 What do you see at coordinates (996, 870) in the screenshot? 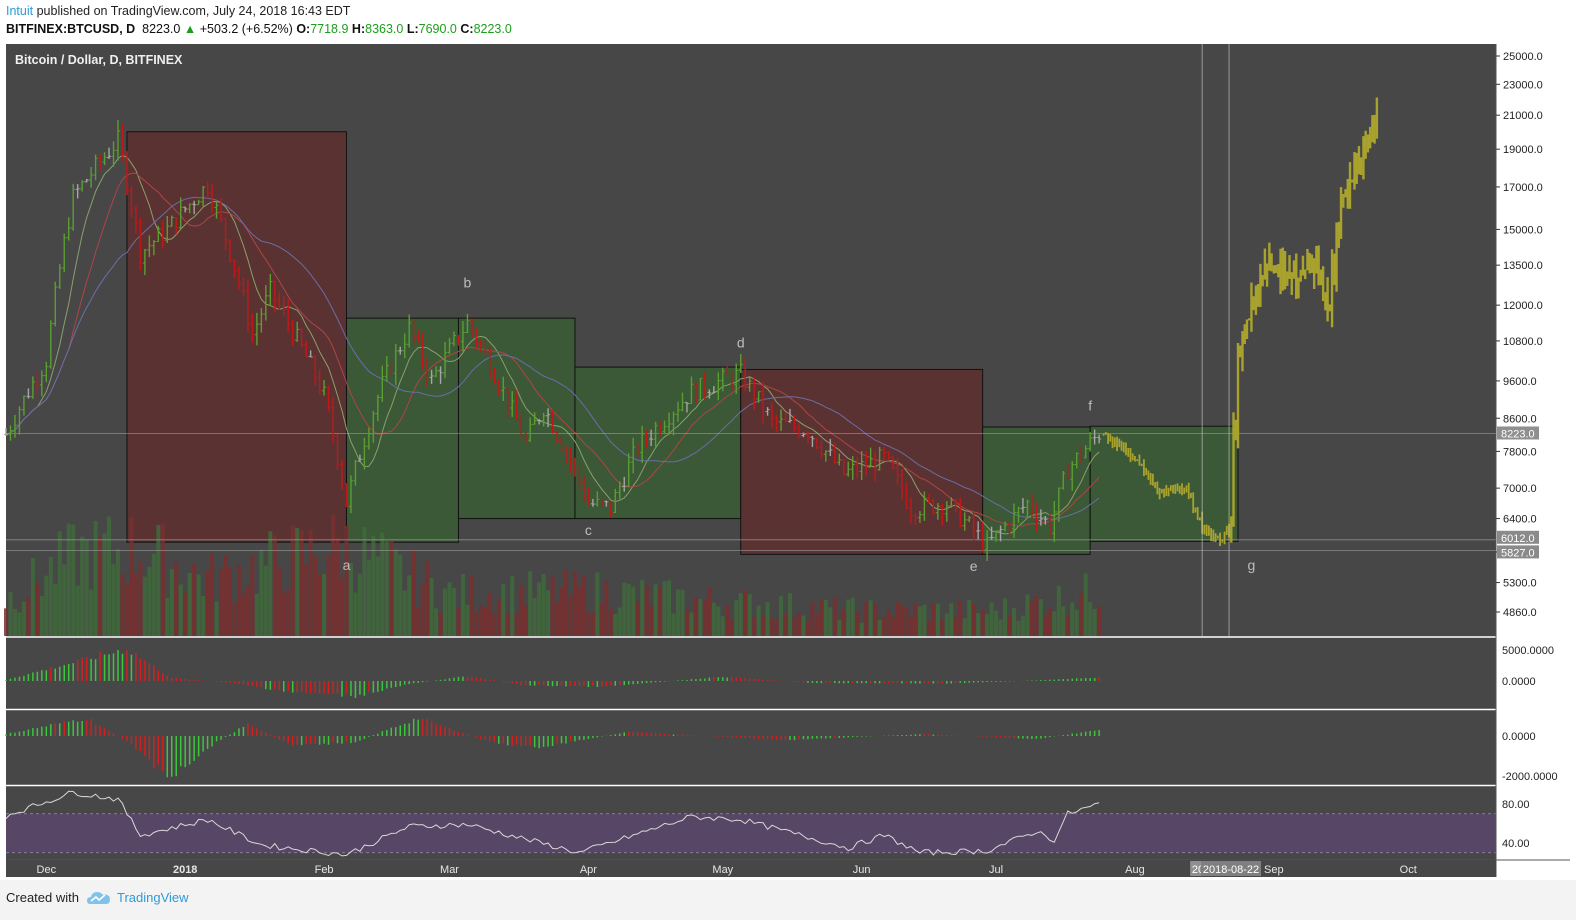
I see `time-tick-jul: Jul` at bounding box center [996, 870].